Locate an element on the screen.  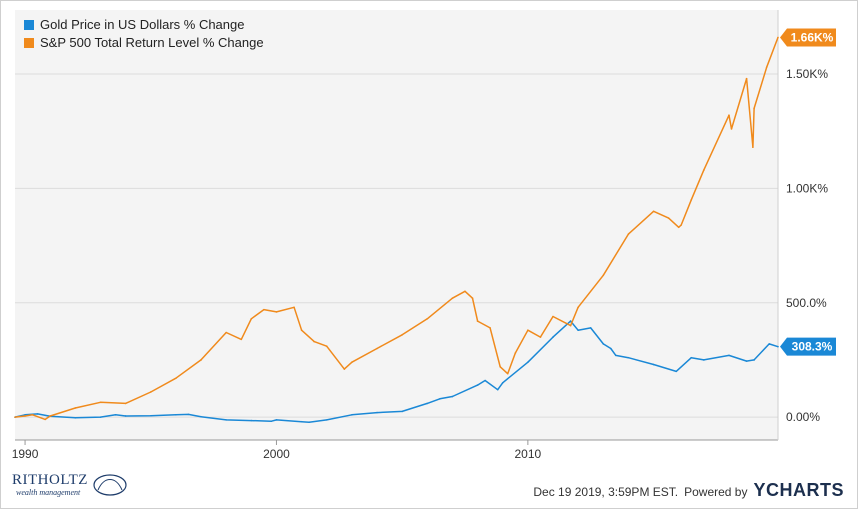
ritholtz-logo: RITHOLTZ wealth management is located at coordinates (72, 485).